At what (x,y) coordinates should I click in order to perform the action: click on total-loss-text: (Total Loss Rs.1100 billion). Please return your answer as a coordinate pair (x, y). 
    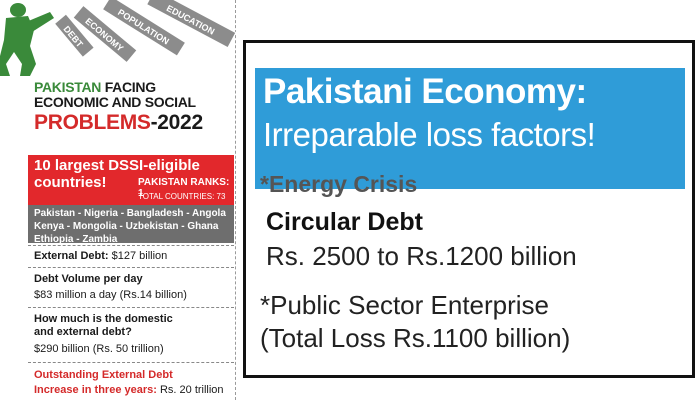
    Looking at the image, I should click on (415, 338).